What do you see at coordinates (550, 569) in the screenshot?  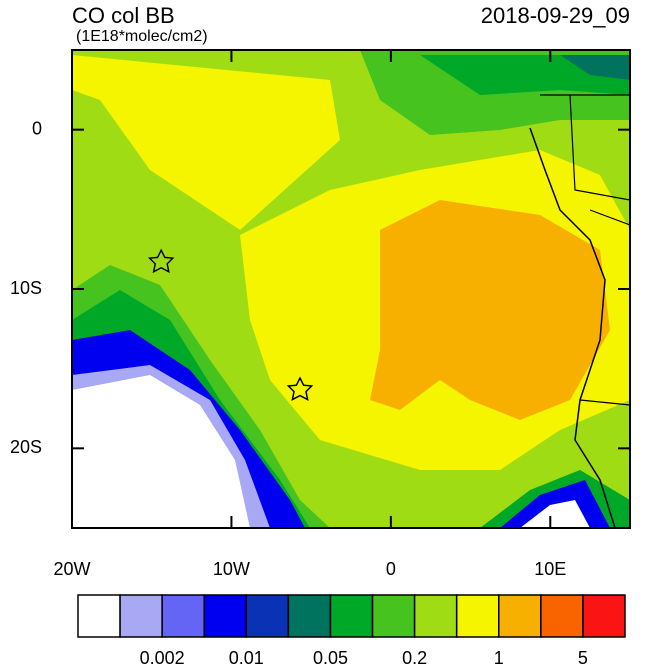 I see `lon-label: 10E` at bounding box center [550, 569].